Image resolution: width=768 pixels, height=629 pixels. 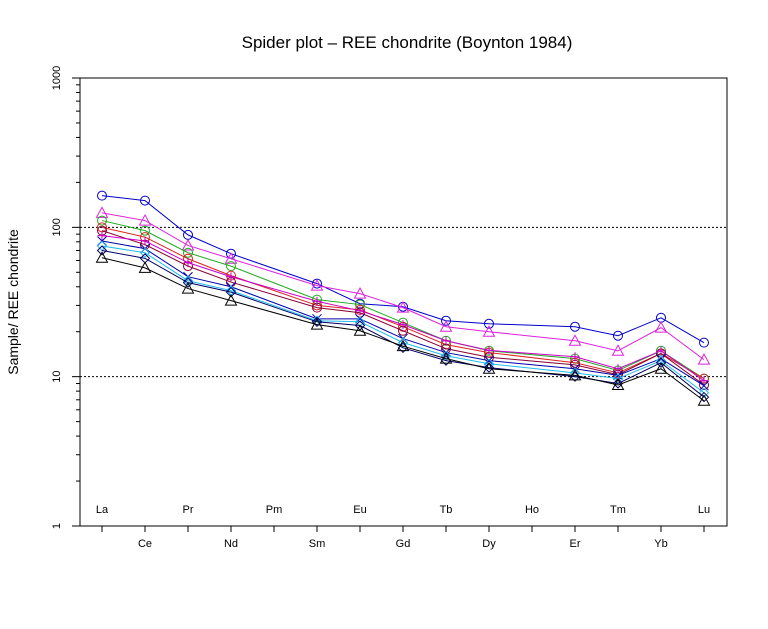 I want to click on x-tick-label: Pm, so click(x=274, y=510).